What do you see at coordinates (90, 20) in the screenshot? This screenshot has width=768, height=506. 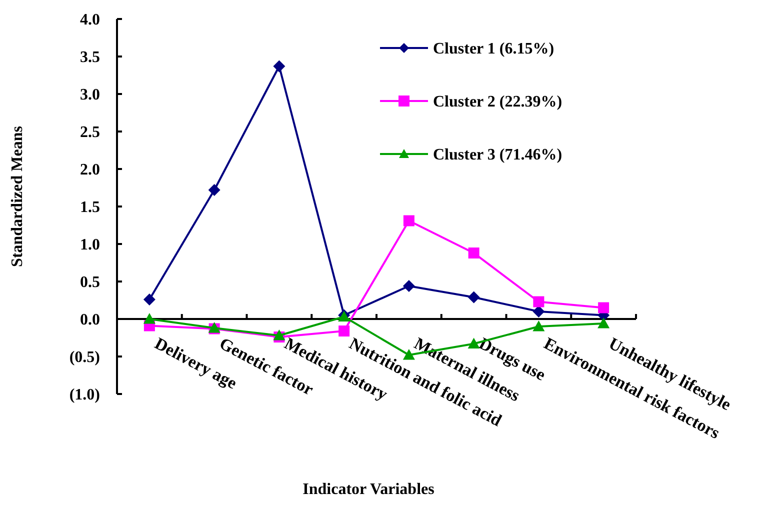 I see `y-tick-label: 4.0` at bounding box center [90, 20].